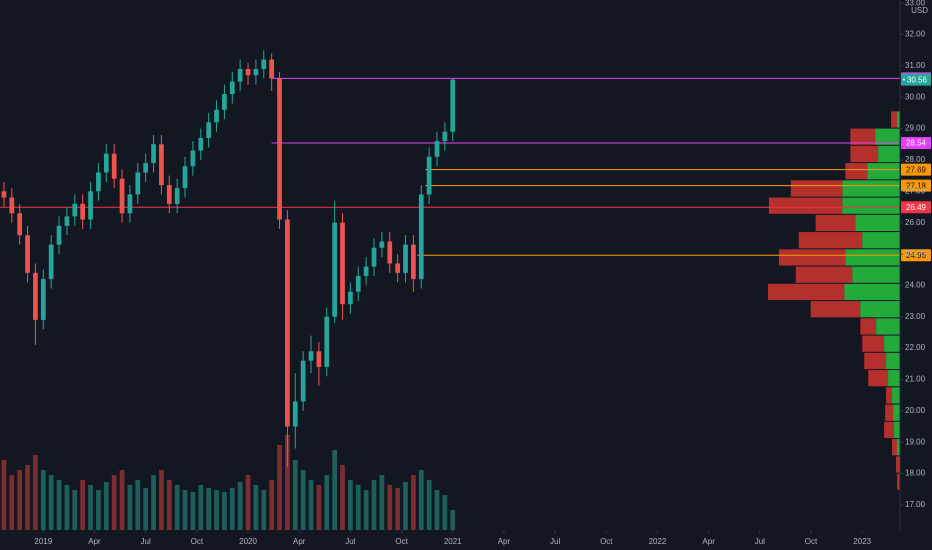 This screenshot has height=550, width=932. I want to click on x-tick-label: 2022, so click(658, 541).